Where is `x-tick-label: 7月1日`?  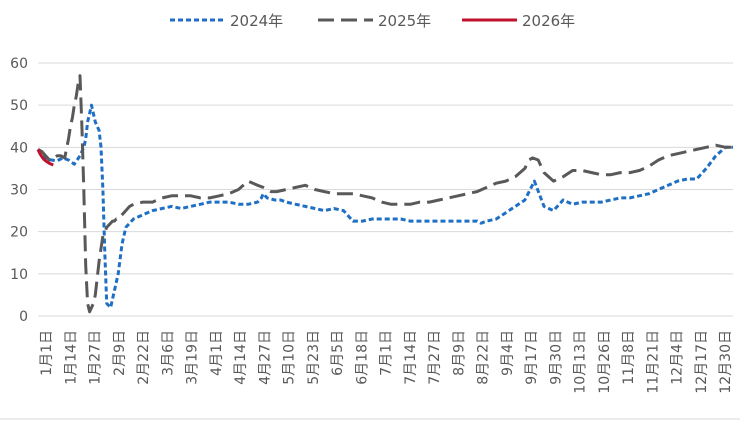
x-tick-label: 7月1日 is located at coordinates (387, 353).